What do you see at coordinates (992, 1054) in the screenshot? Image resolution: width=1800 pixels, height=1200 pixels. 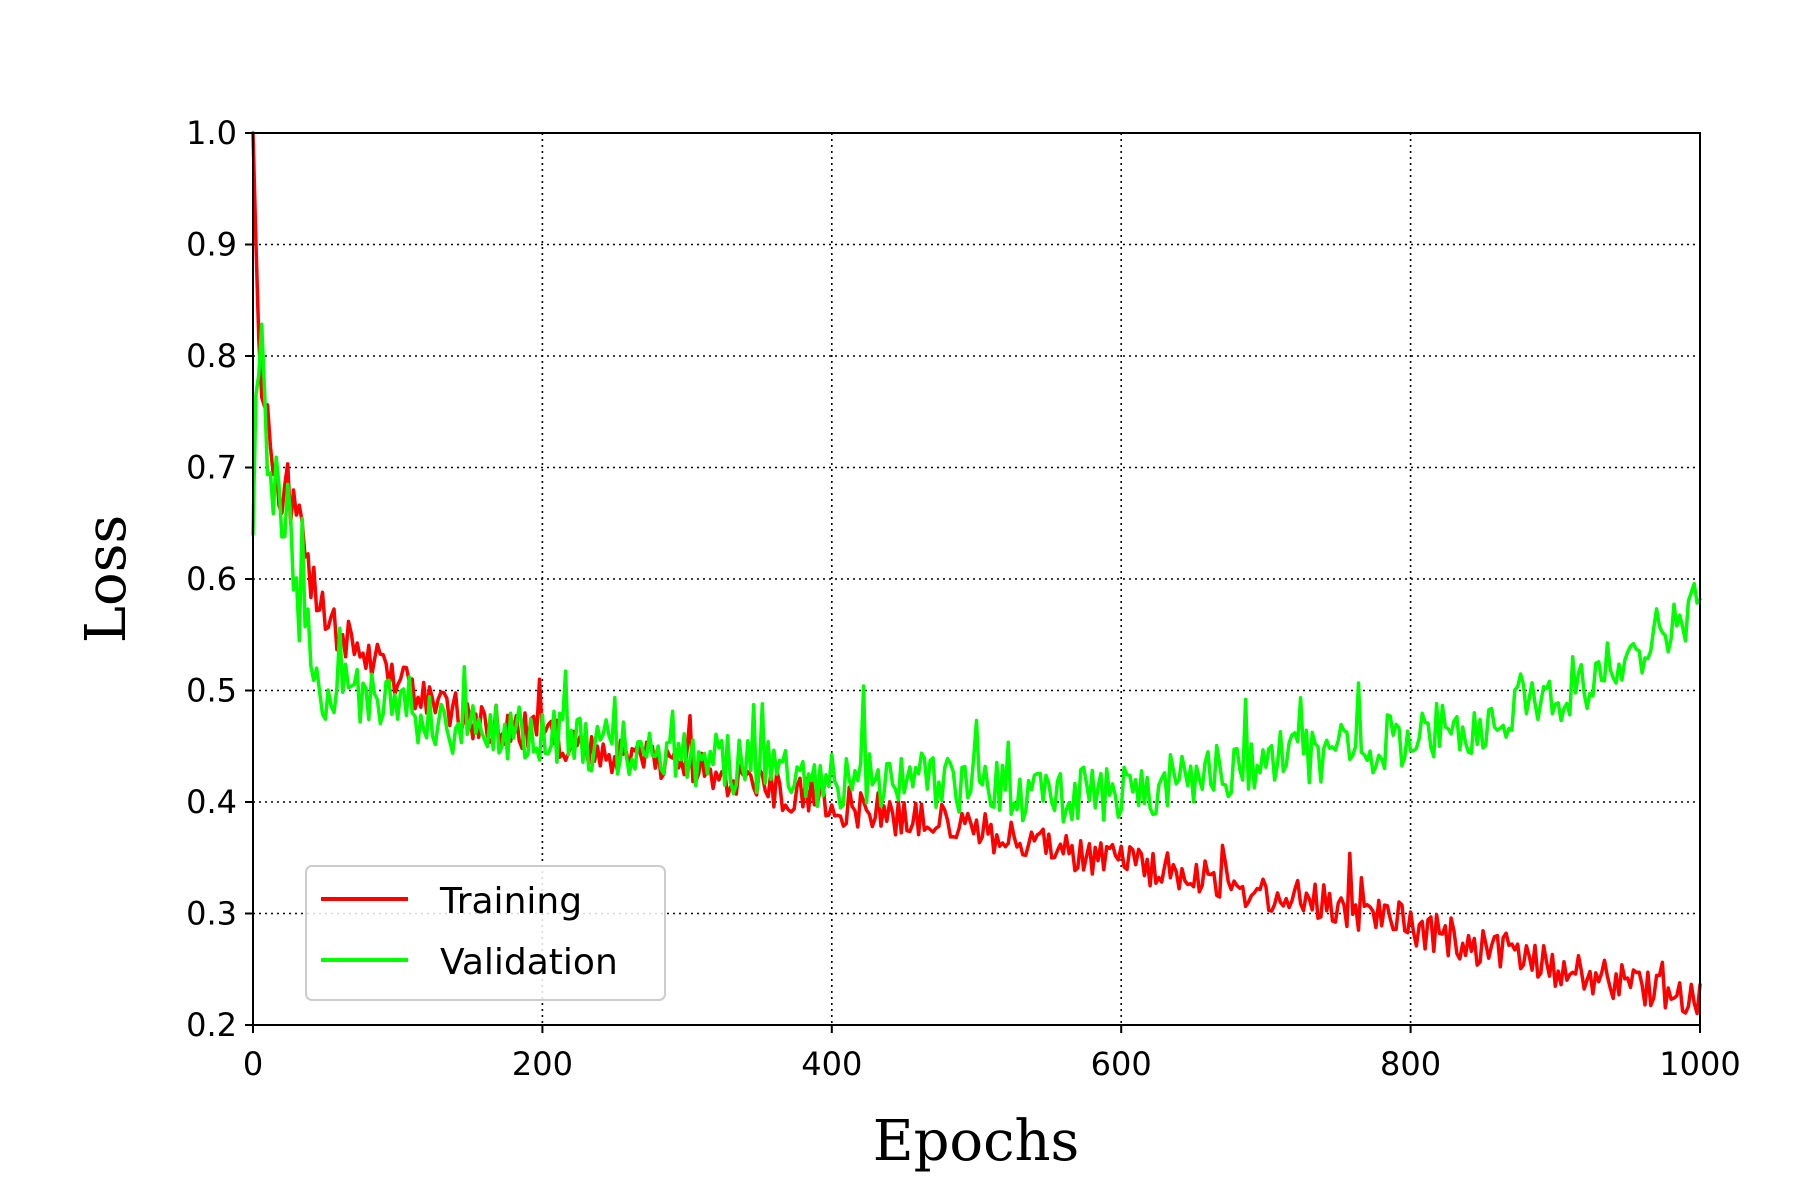 I see `x-axis-ticks: 0 200 400 600 800 1000` at bounding box center [992, 1054].